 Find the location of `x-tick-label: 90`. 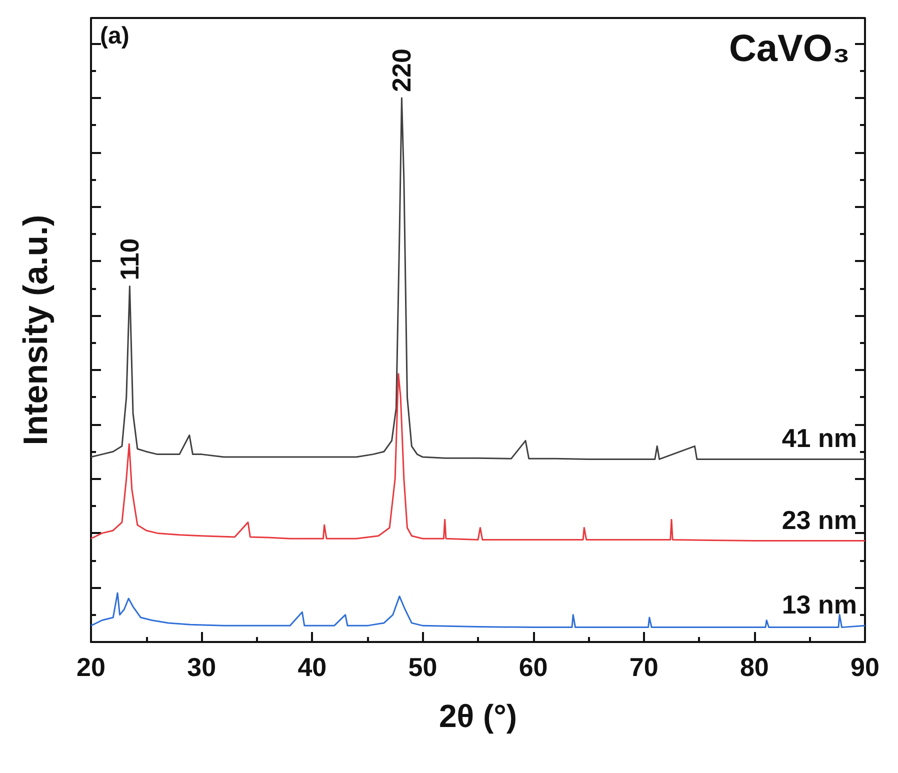

x-tick-label: 90 is located at coordinates (865, 667).